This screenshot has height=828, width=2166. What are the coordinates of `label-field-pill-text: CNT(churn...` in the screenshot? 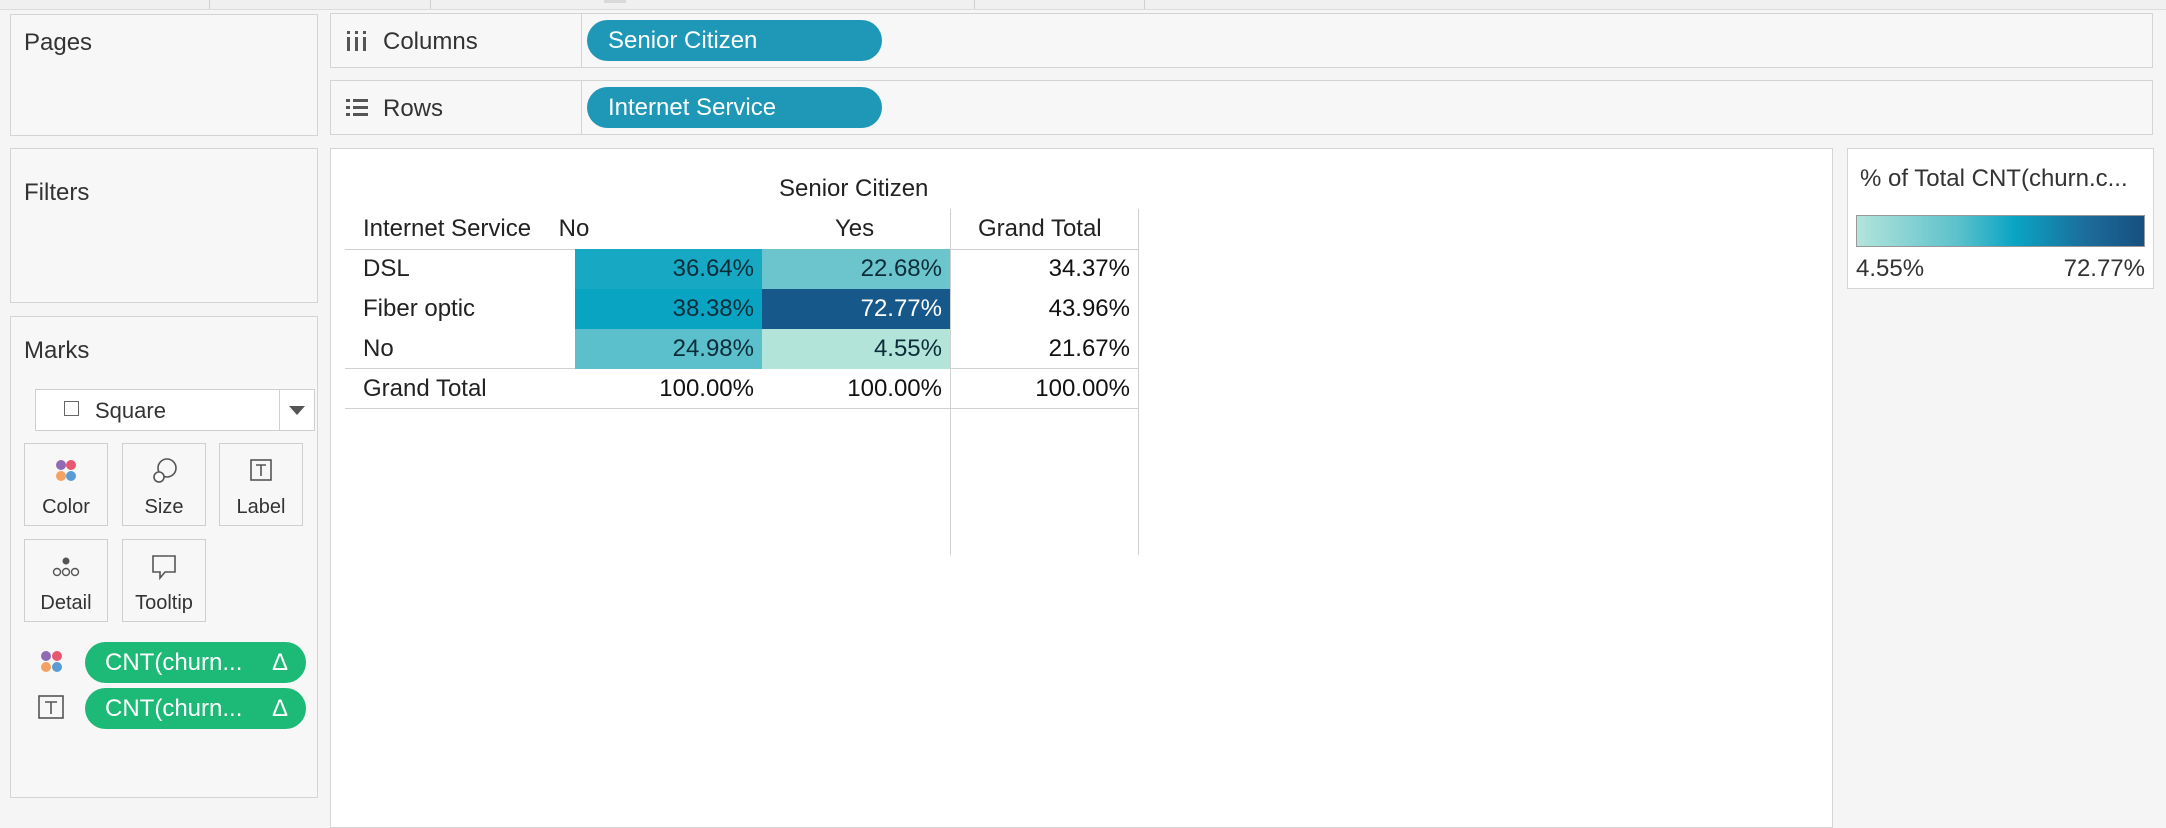 It's located at (174, 708).